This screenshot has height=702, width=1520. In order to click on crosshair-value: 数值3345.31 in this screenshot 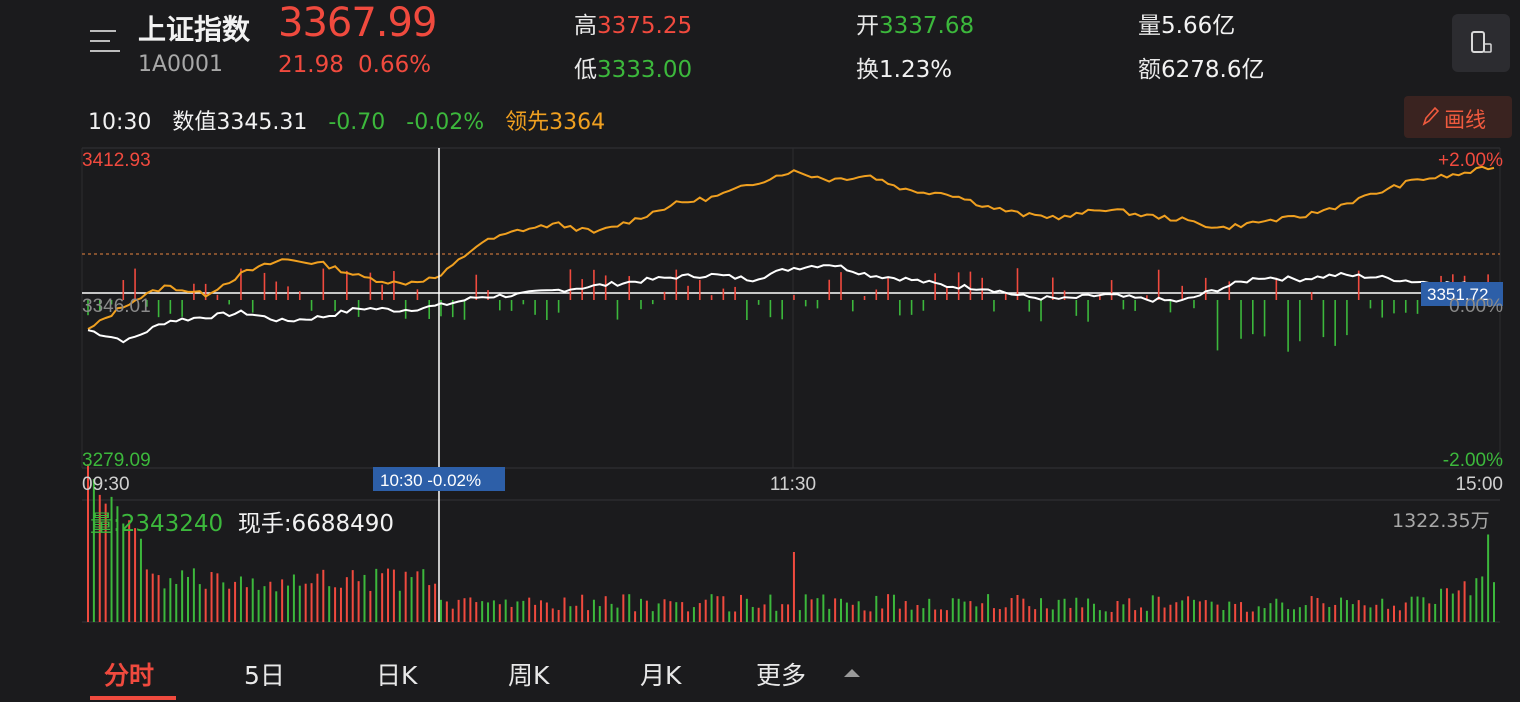, I will do `click(240, 122)`.